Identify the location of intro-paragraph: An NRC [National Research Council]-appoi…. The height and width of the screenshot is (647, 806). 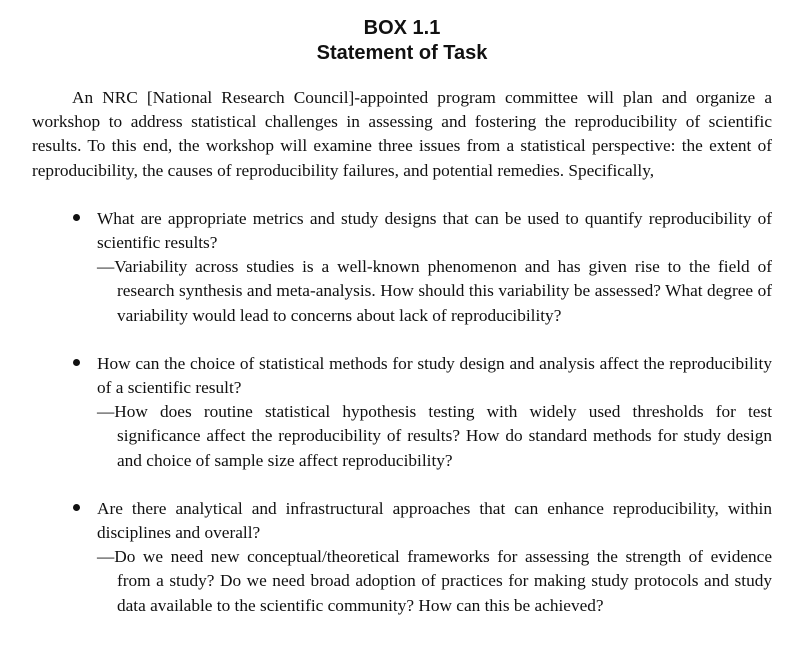
(402, 134).